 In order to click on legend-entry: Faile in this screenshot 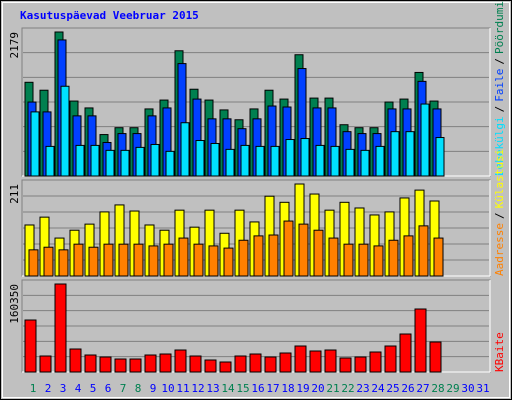, I will do `click(499, 85)`.